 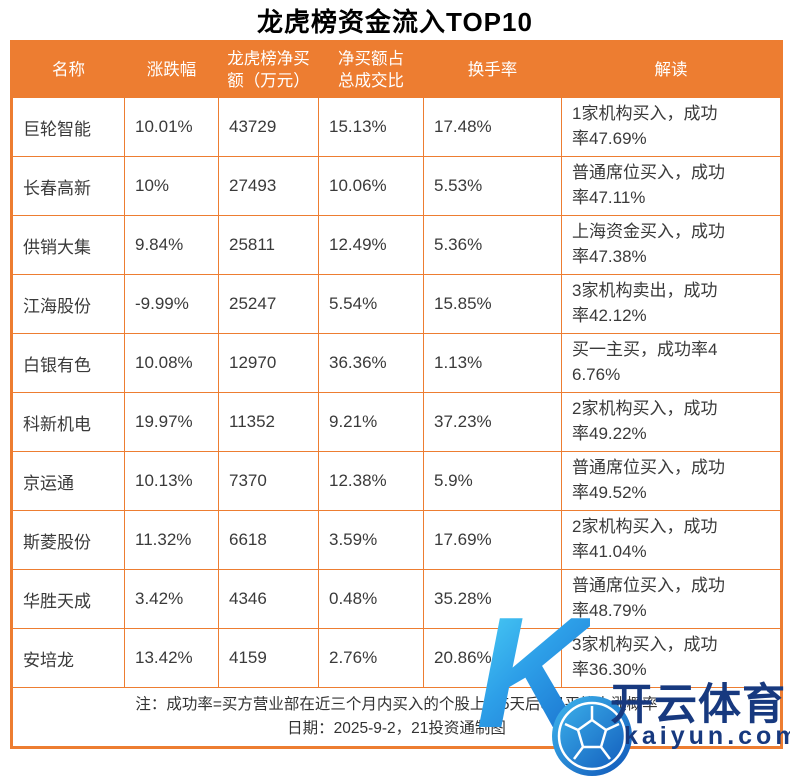 I want to click on cell-change: 19.97%, so click(x=171, y=422).